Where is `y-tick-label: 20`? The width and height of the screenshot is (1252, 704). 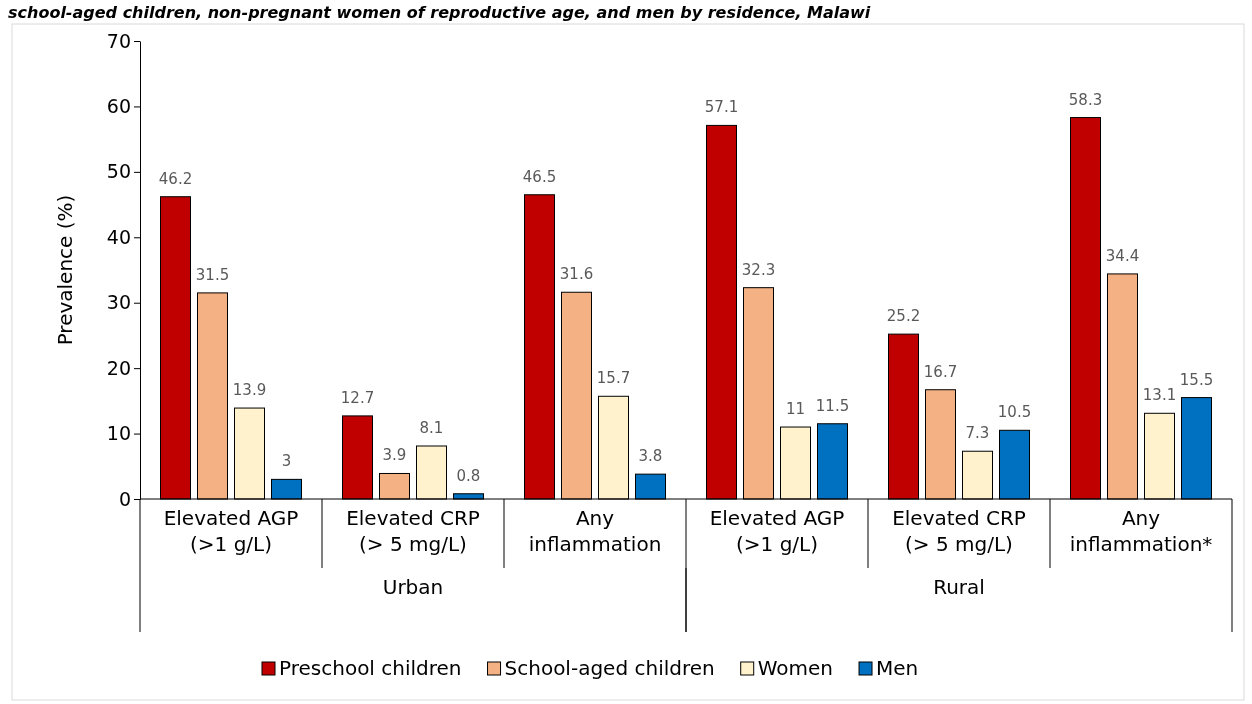 y-tick-label: 20 is located at coordinates (118, 367).